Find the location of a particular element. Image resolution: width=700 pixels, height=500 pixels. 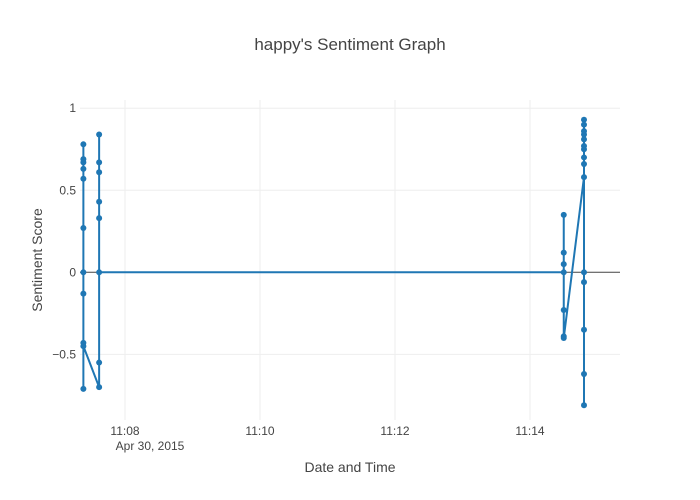

y-tick-label: −0.5 is located at coordinates (64, 354).